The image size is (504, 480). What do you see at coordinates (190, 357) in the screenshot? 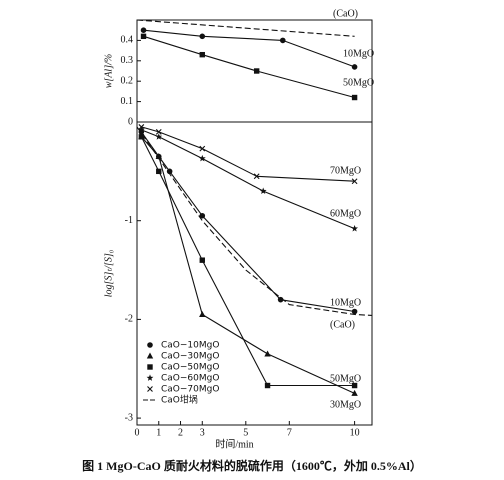
I see `legend-label: CaO−30MgO` at bounding box center [190, 357].